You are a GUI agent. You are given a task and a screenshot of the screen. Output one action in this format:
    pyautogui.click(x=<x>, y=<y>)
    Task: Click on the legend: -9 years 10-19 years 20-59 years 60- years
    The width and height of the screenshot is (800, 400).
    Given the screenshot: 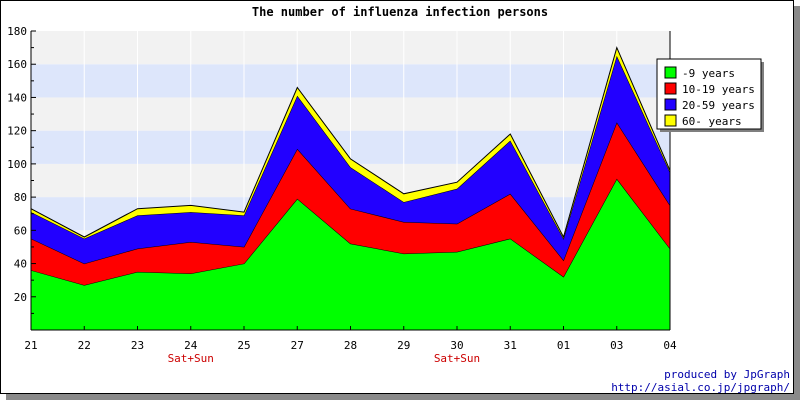 What is the action you would take?
    pyautogui.click(x=710, y=95)
    